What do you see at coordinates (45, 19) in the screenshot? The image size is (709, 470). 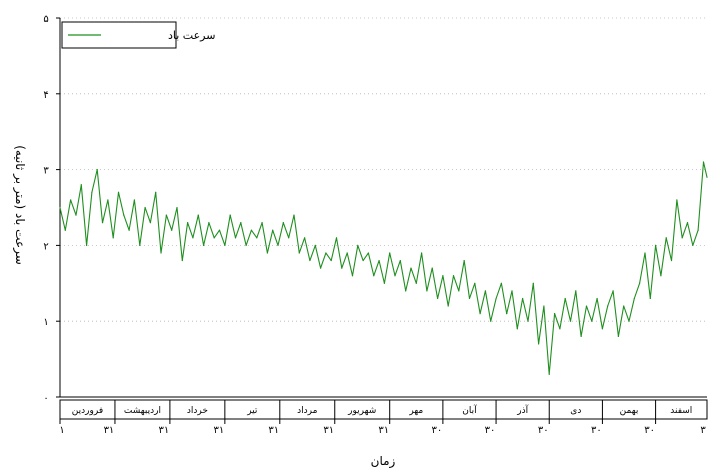 I see `y-tick-label: ۵` at bounding box center [45, 19].